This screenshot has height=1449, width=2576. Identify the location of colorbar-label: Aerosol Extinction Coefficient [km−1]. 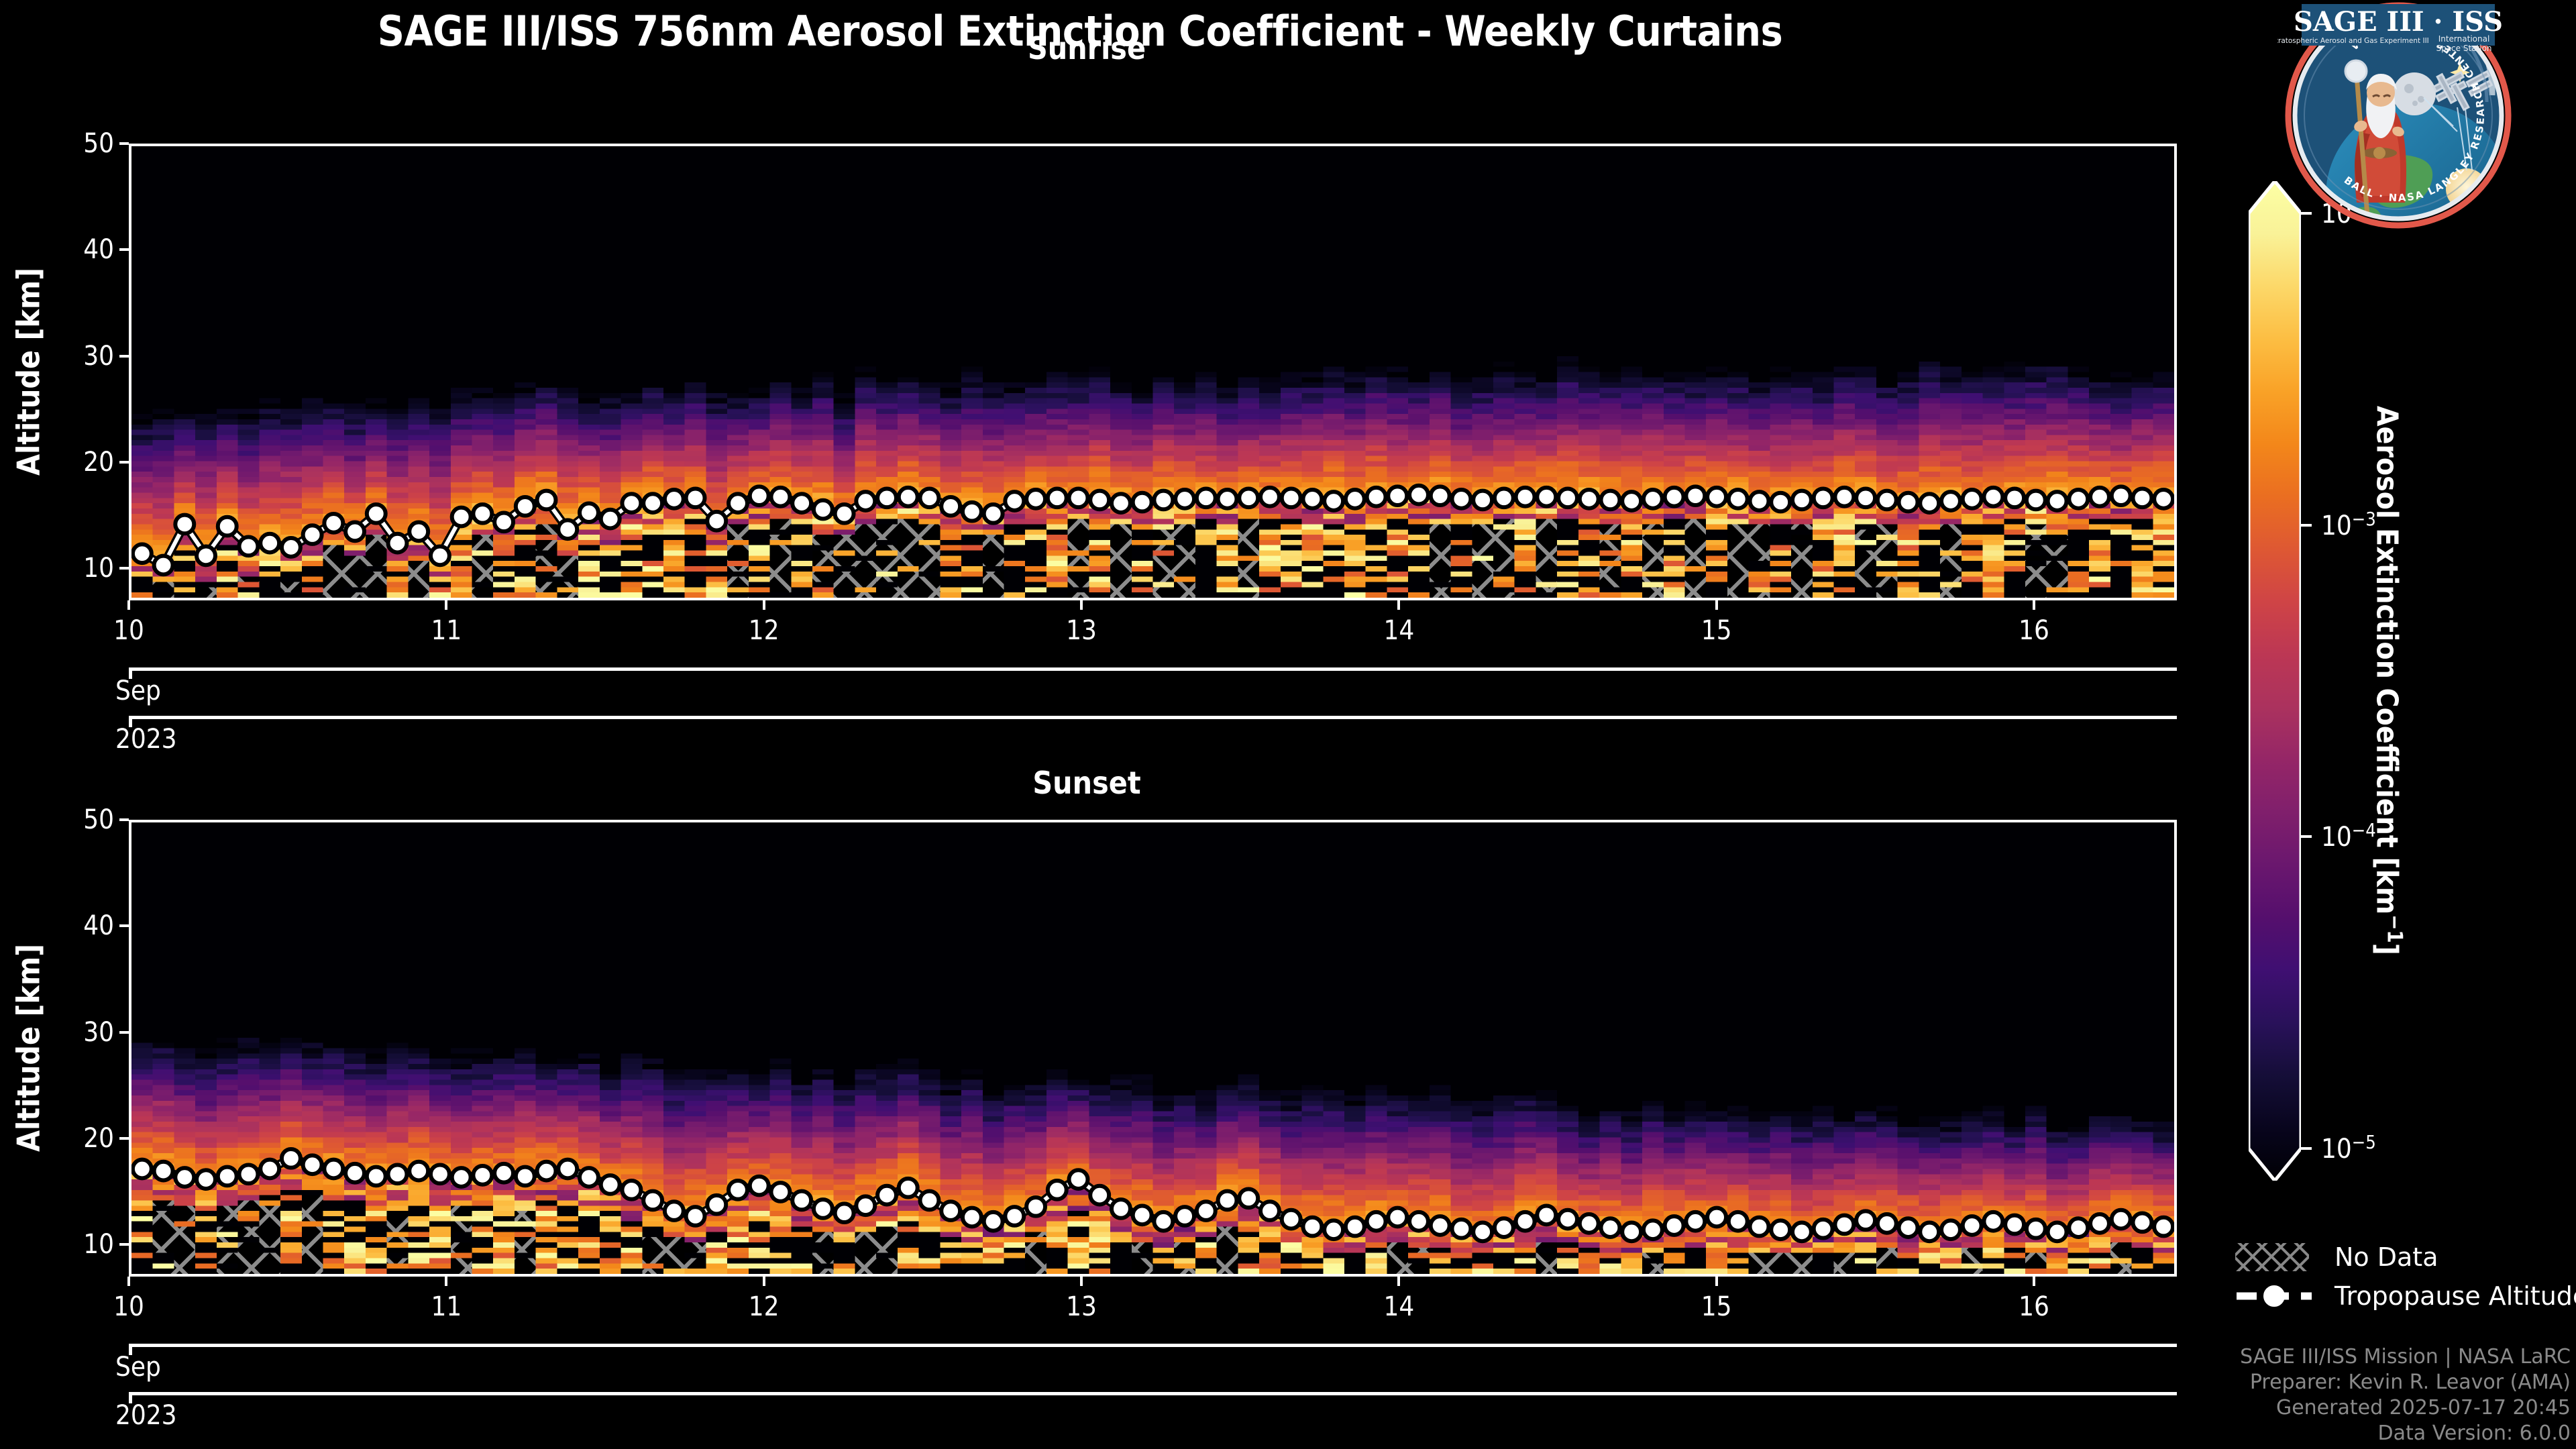
(2388, 680).